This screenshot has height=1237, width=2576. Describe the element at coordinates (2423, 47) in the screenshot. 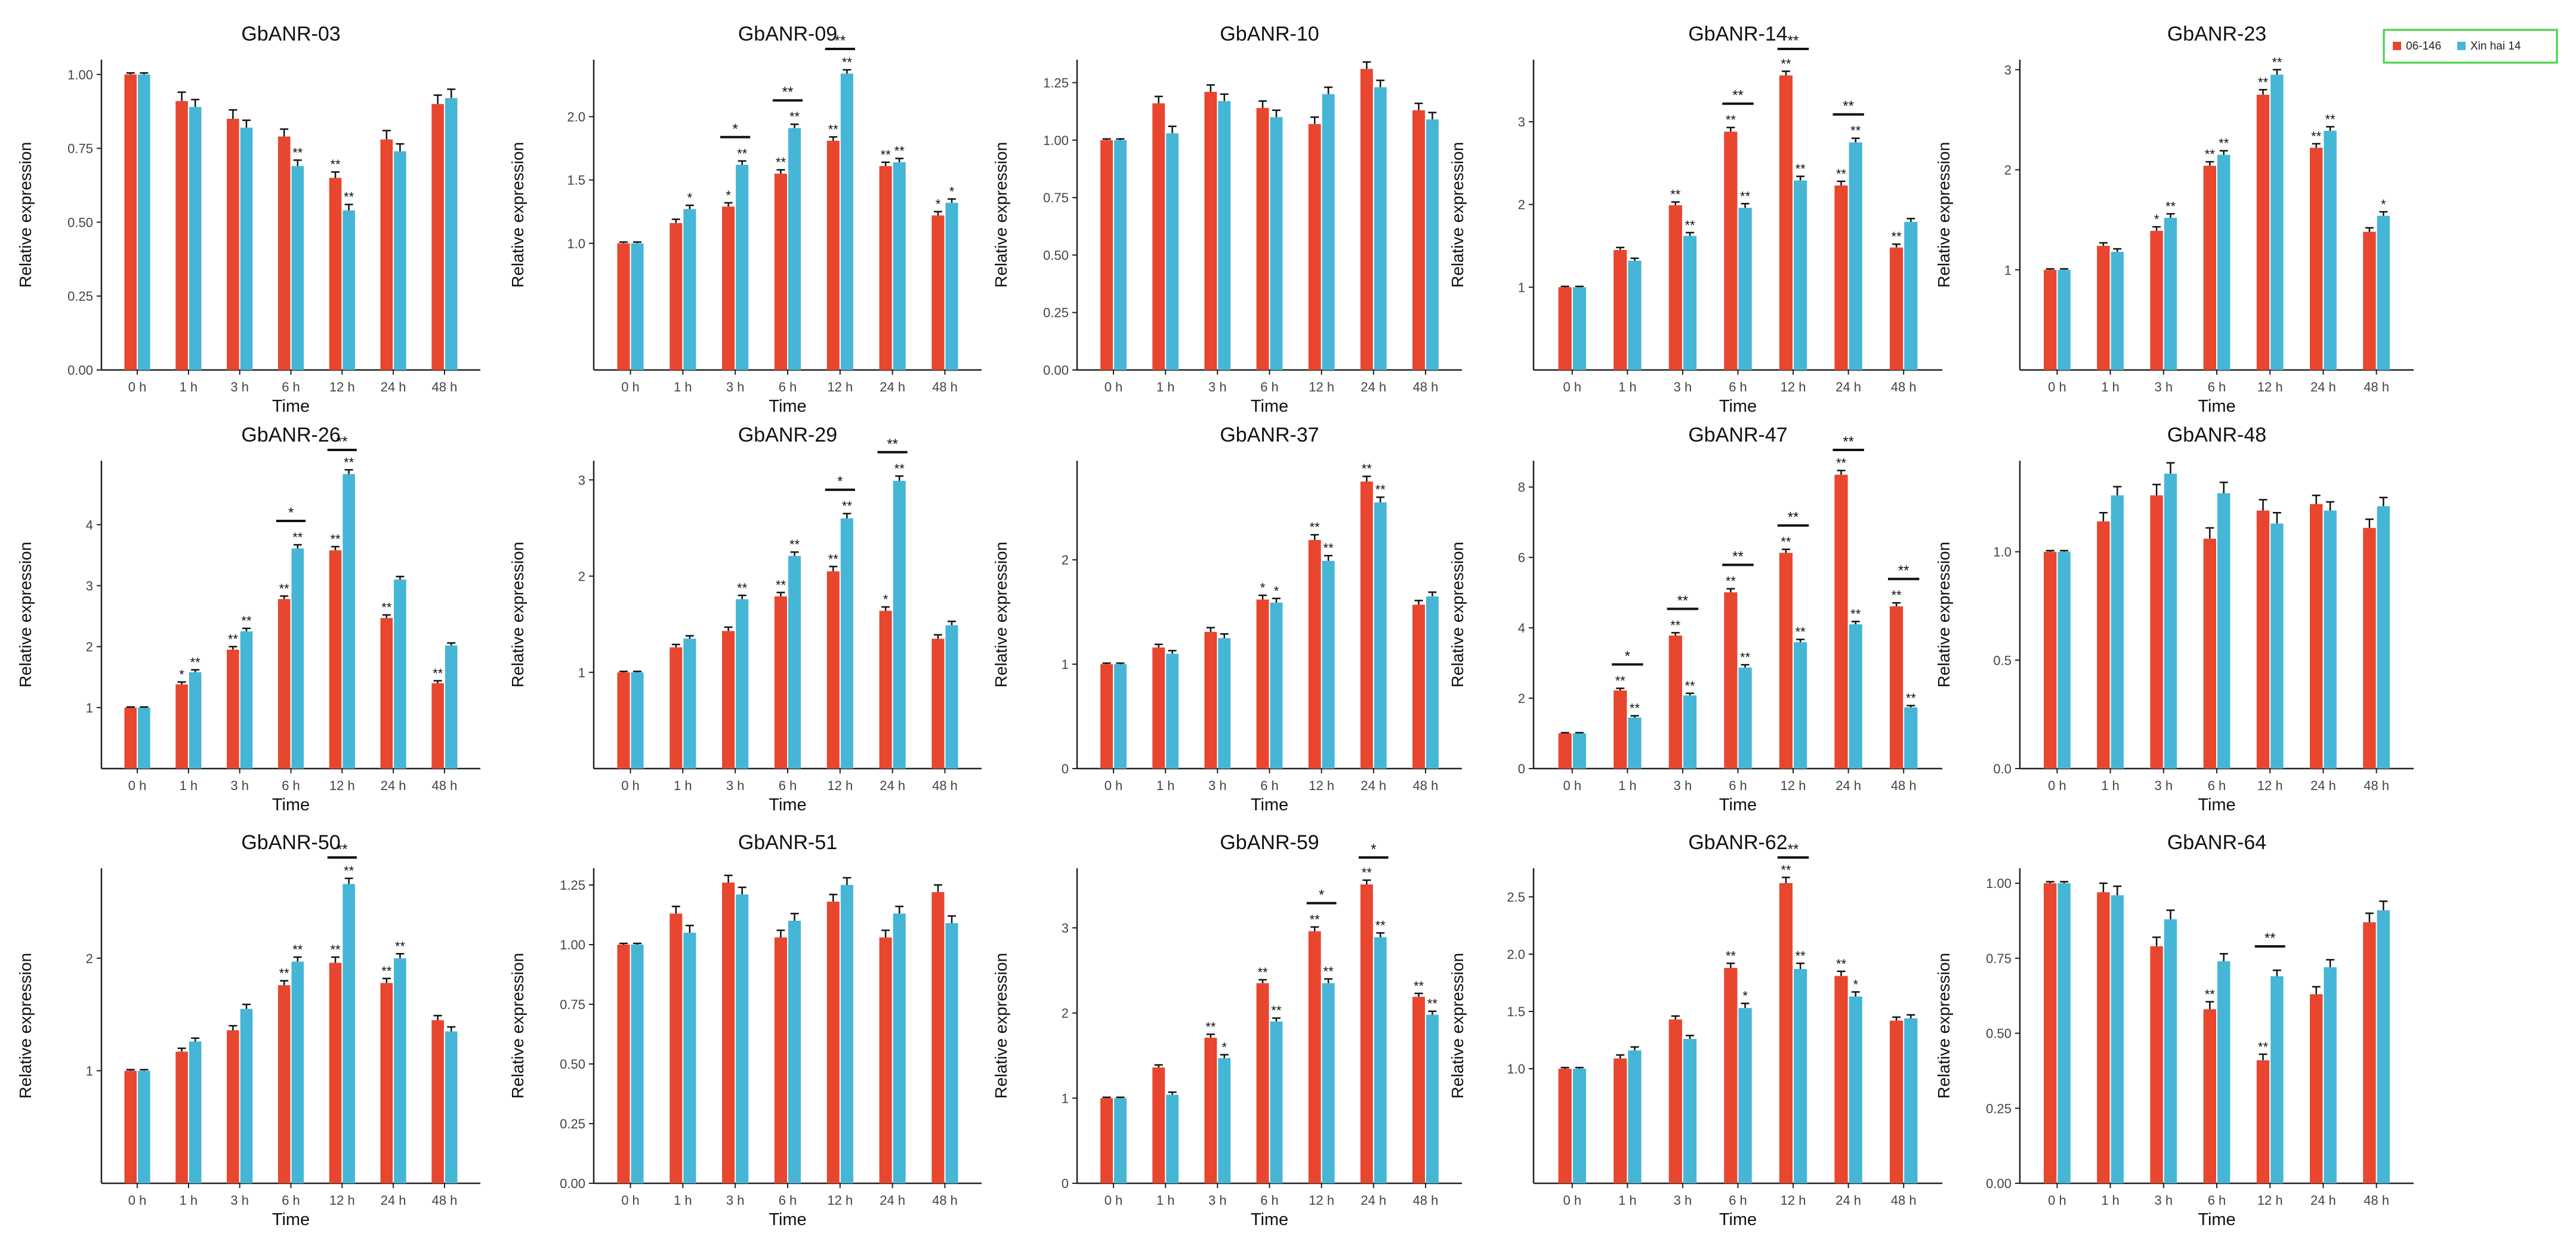

I see `legend-label-06-146: 06-146` at that location.